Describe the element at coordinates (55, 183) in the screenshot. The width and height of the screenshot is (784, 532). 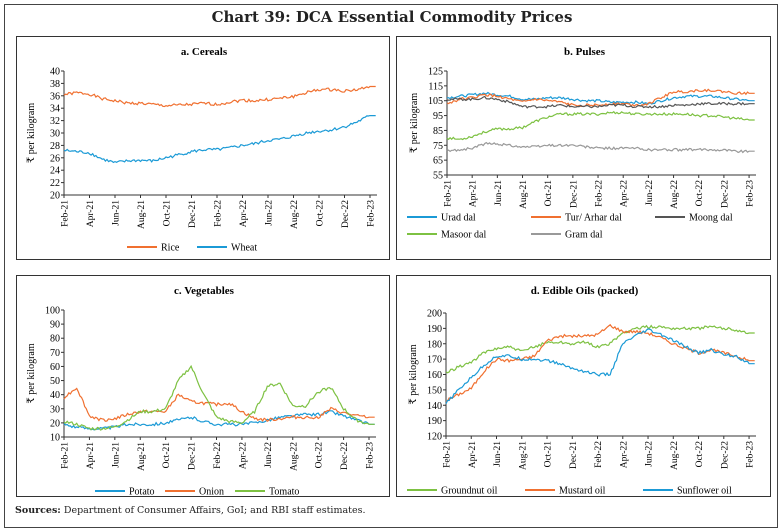
I see `y-tick-label: 22` at that location.